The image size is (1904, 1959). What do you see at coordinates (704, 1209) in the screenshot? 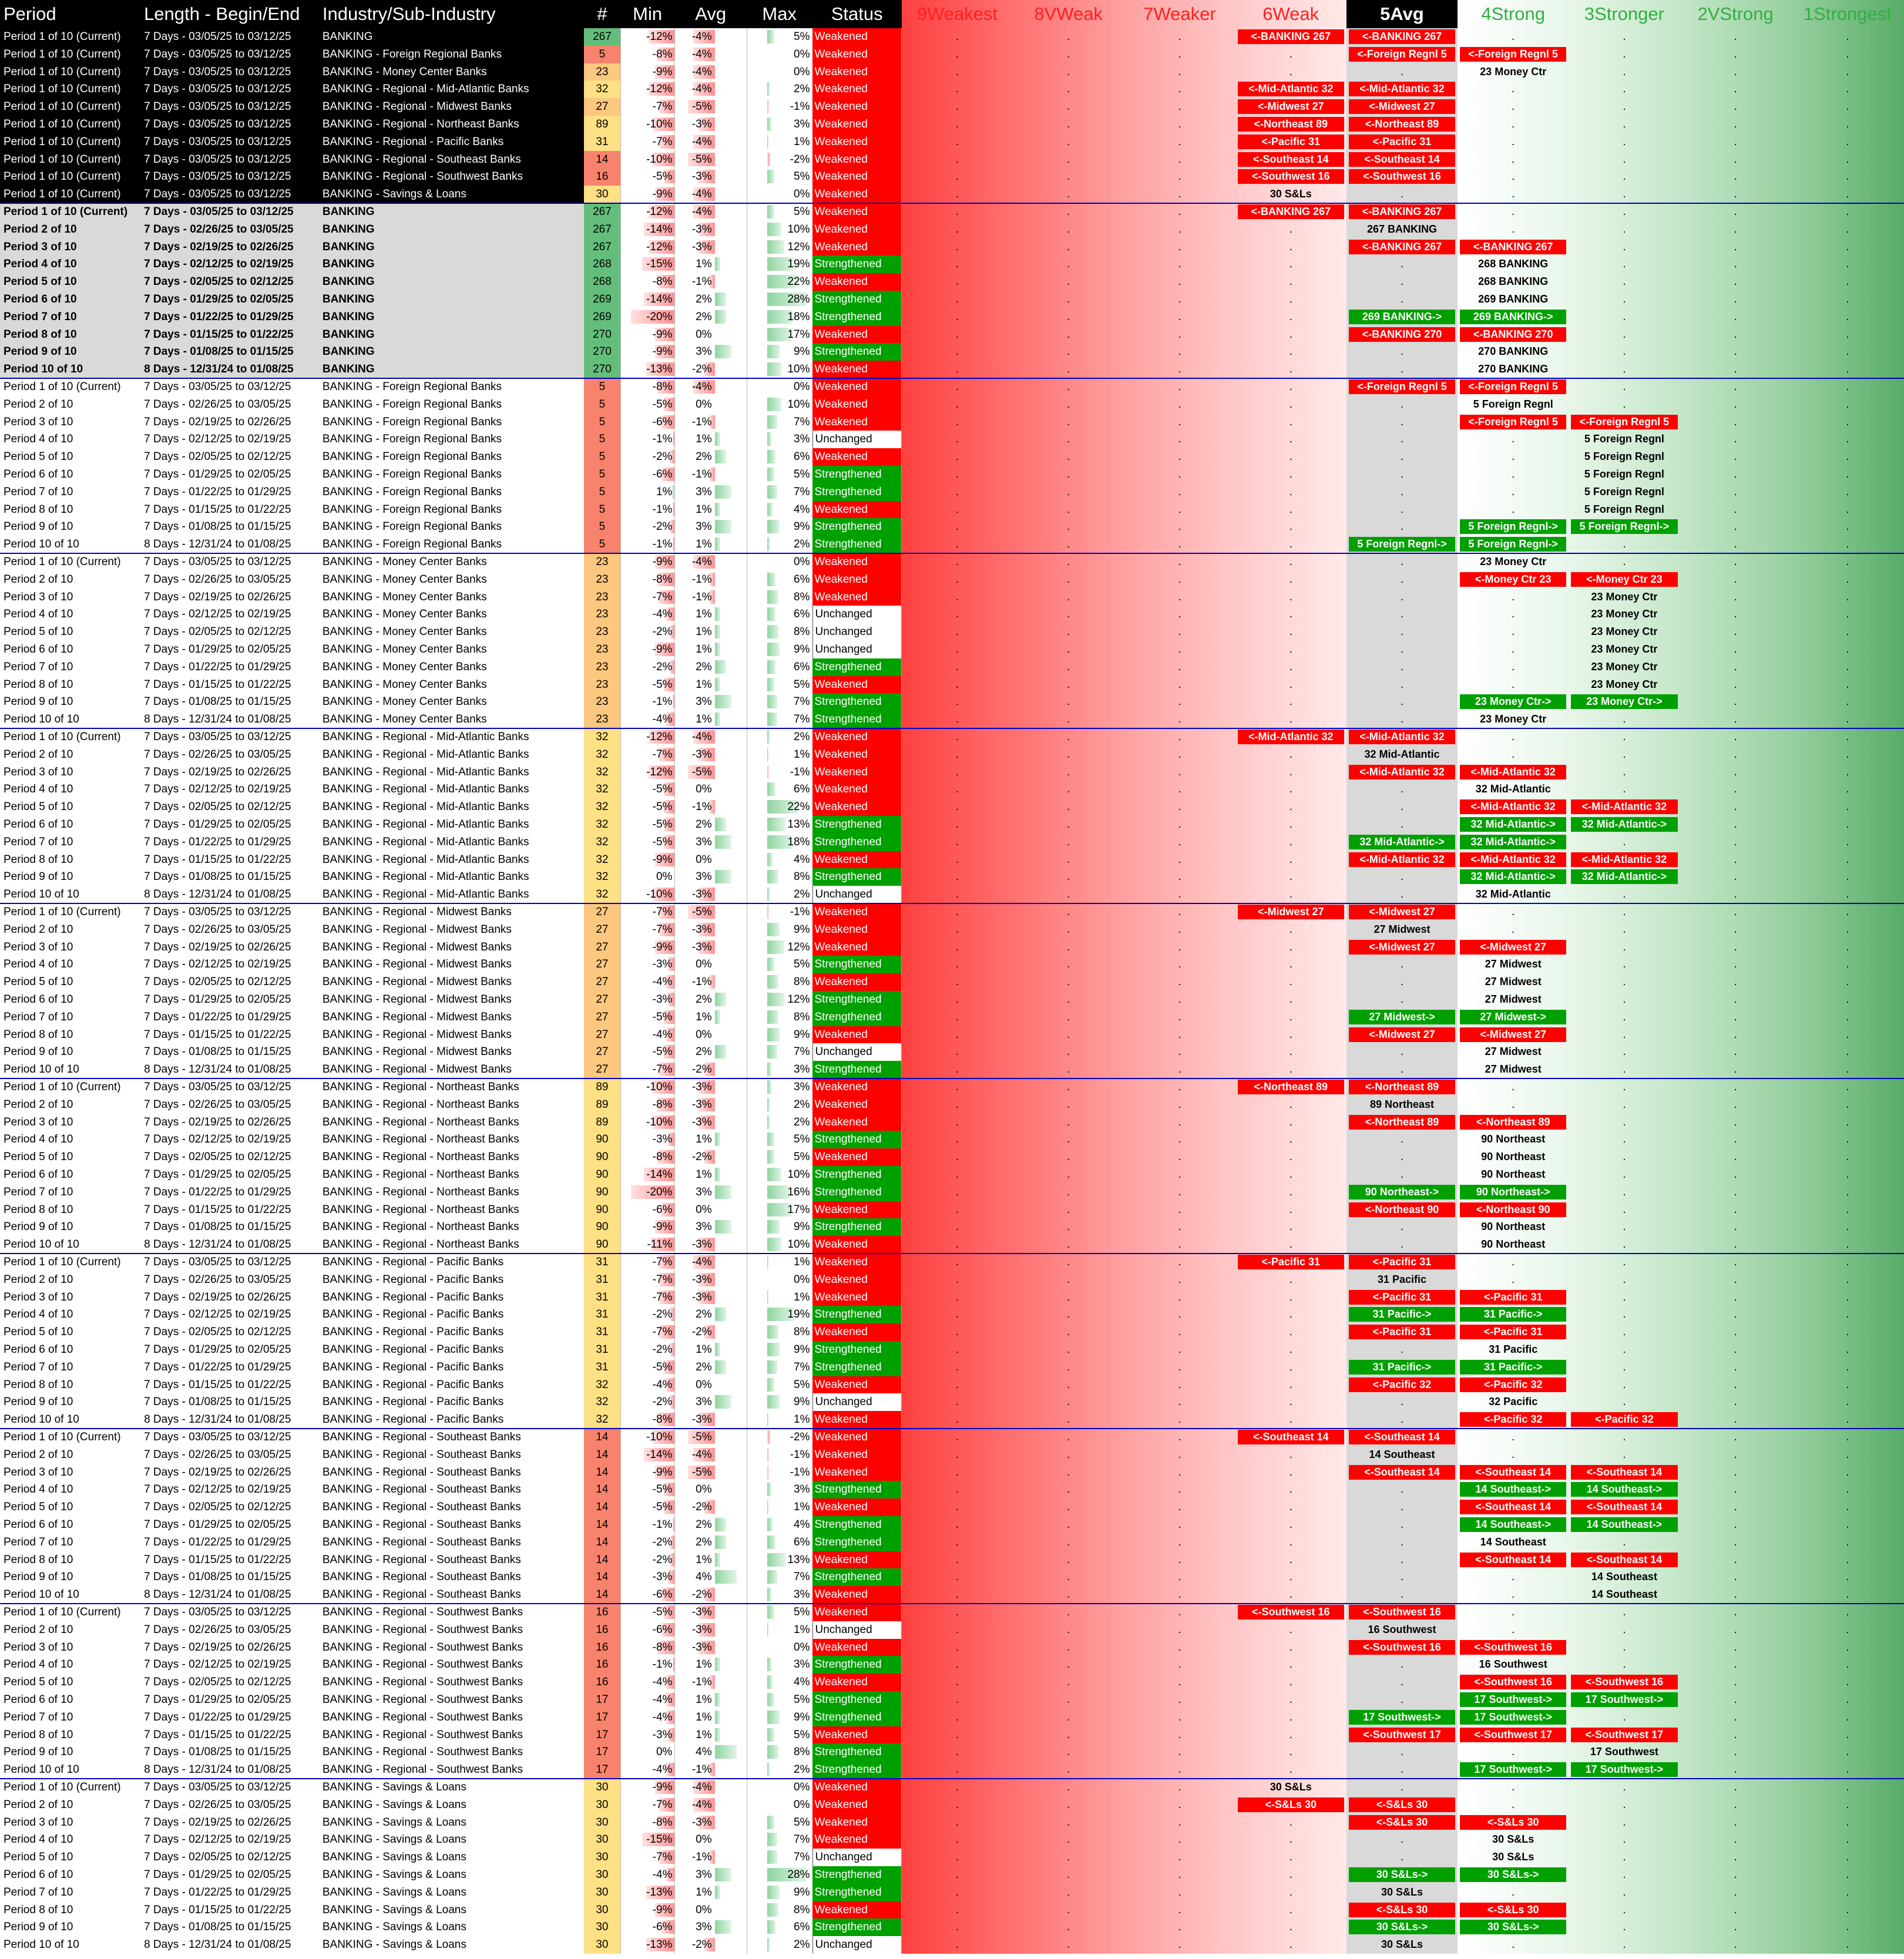
I see `percent-value: 0%` at bounding box center [704, 1209].